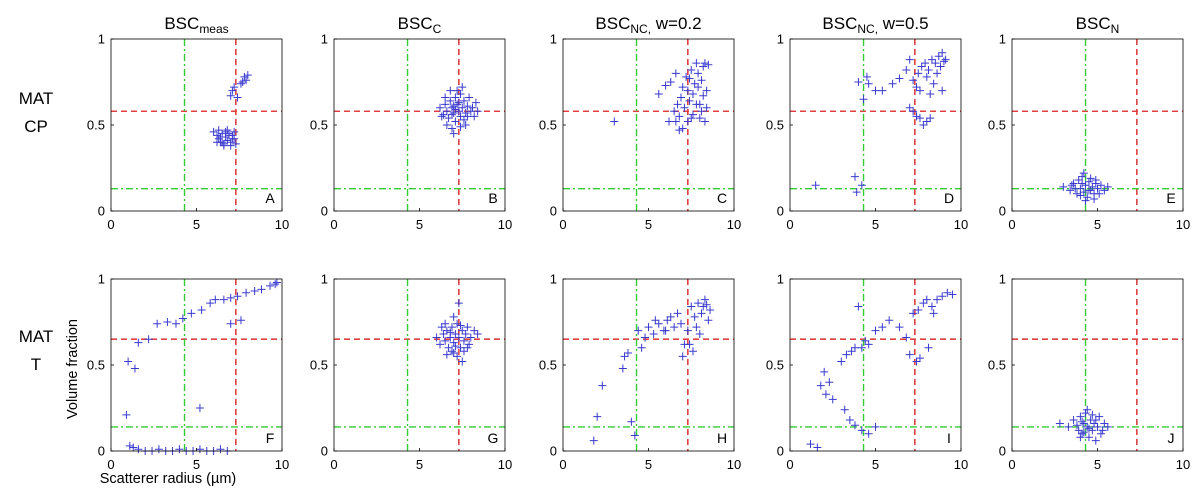  What do you see at coordinates (775, 365) in the screenshot?
I see `y-tick-label: 0.5` at bounding box center [775, 365].